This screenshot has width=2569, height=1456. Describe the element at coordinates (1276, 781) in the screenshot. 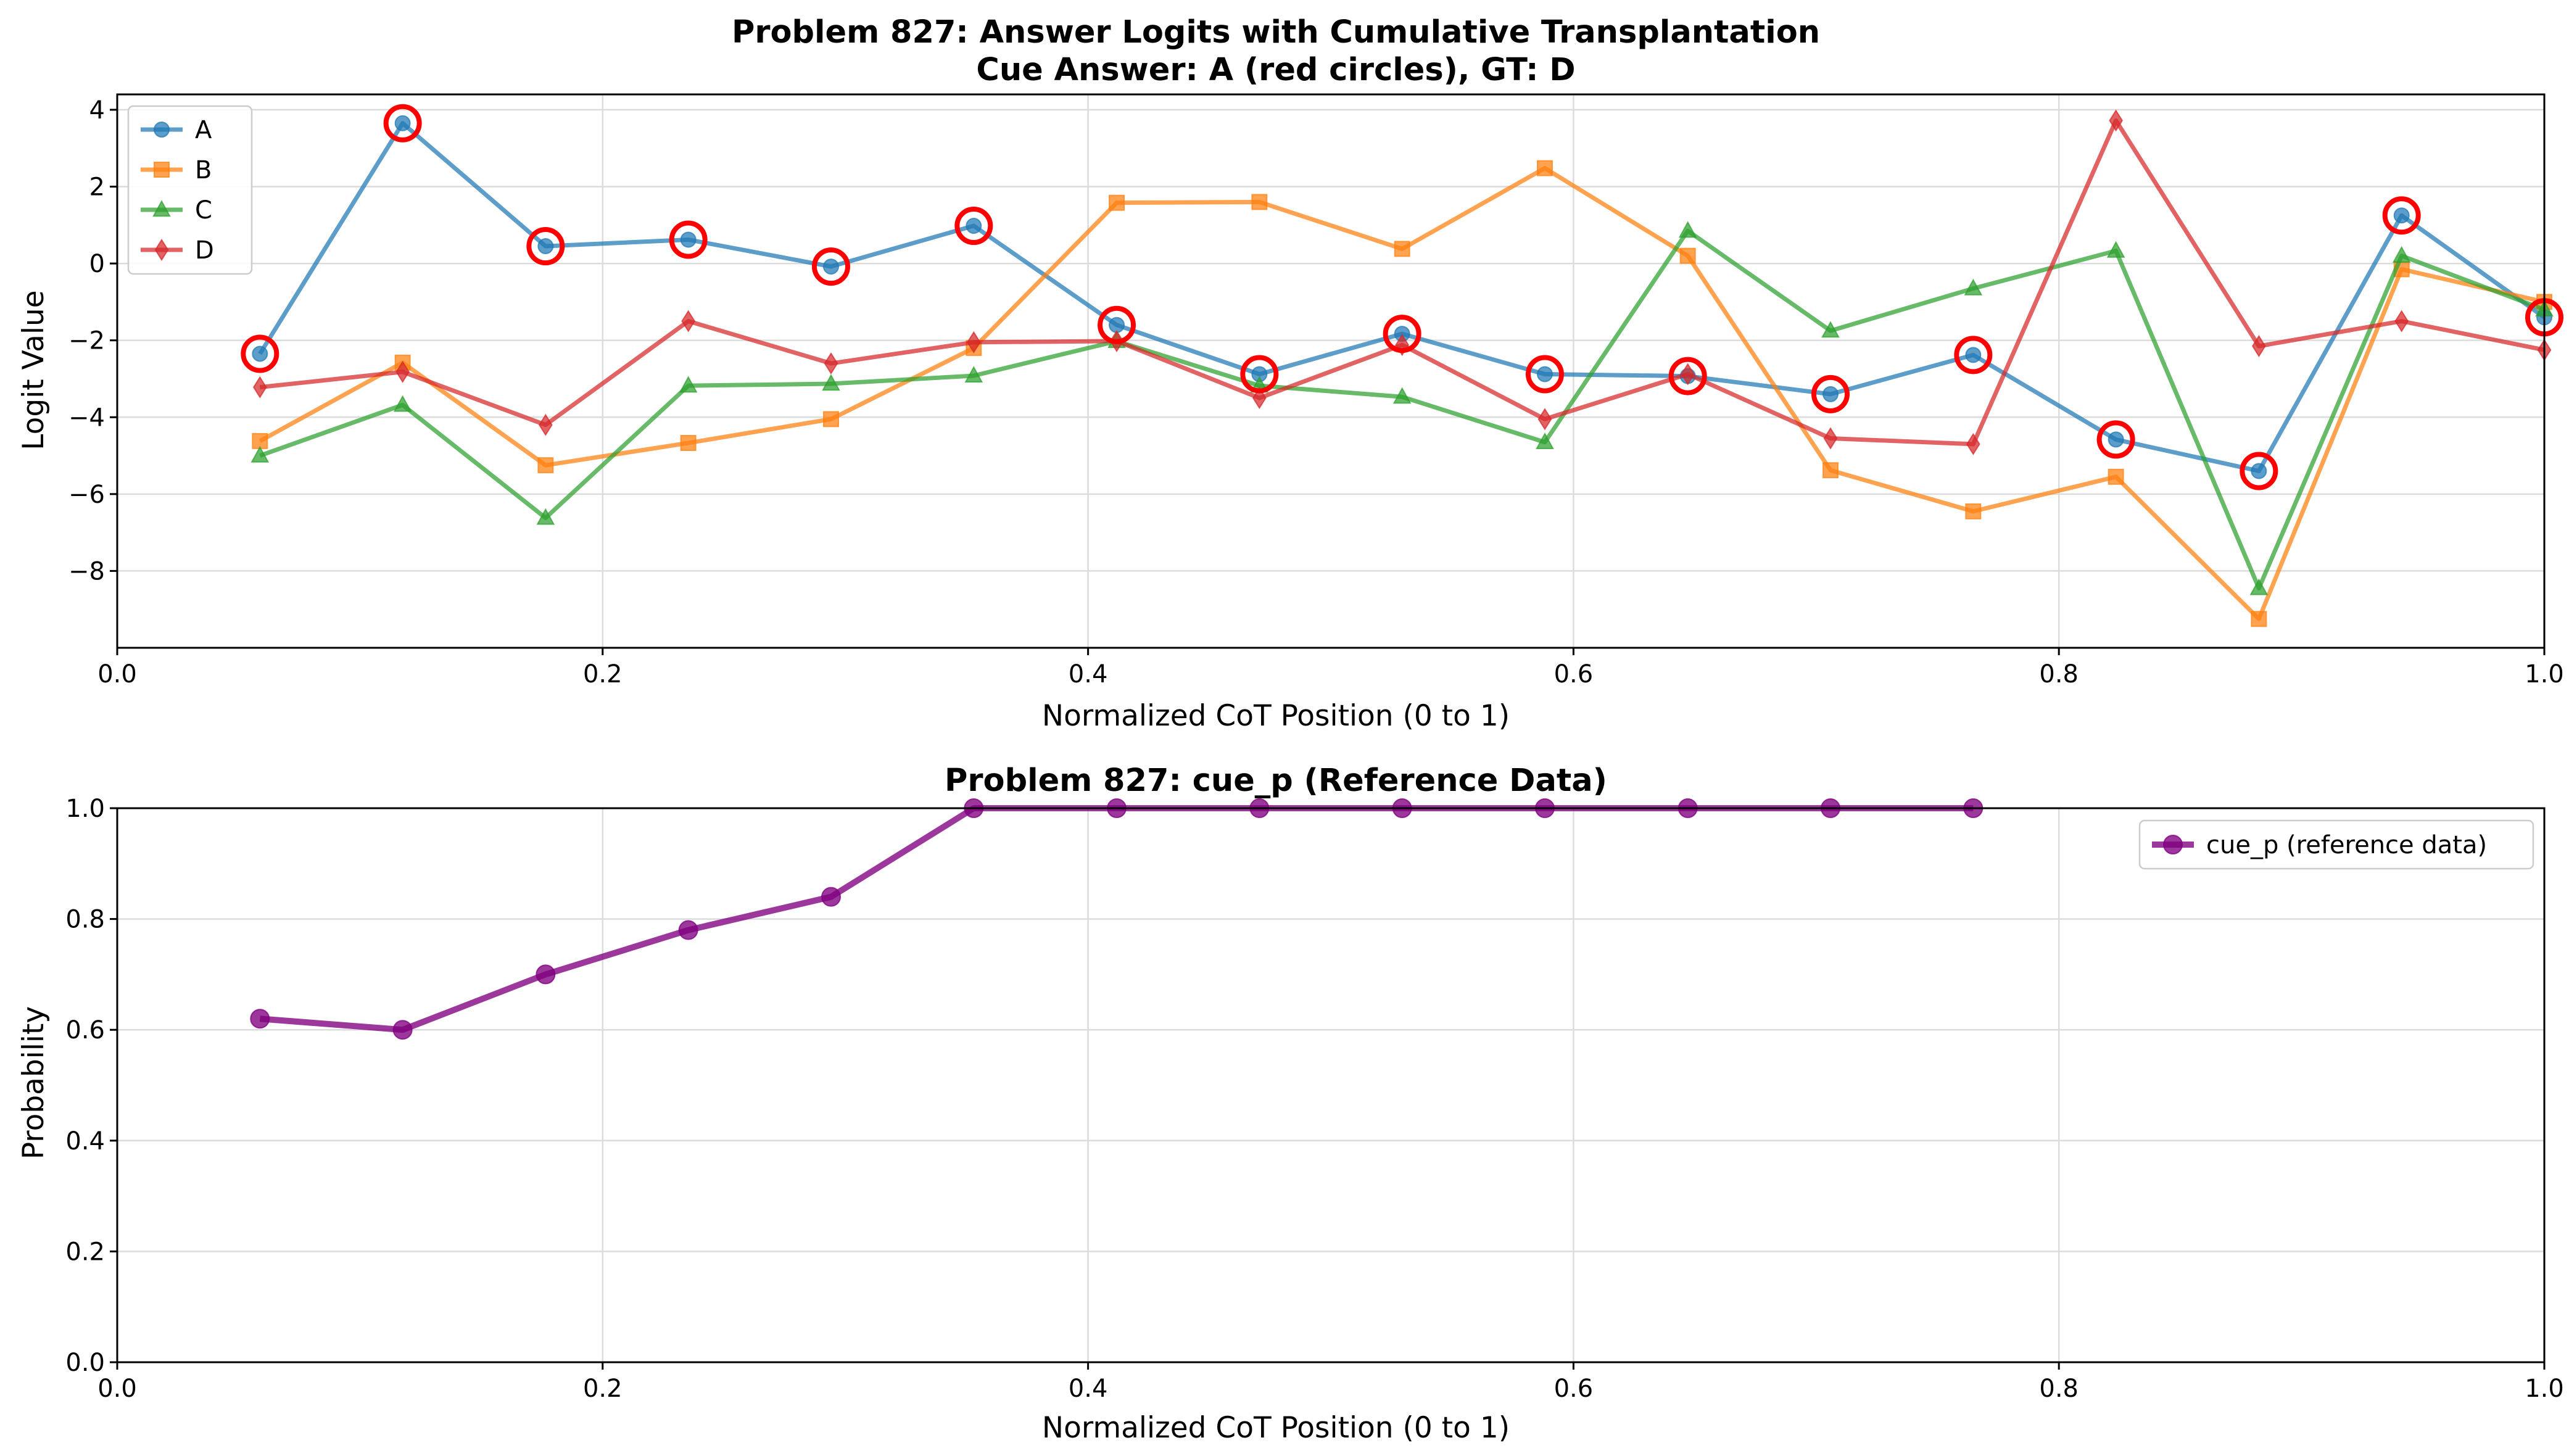

I see `chart-title: Problem 827: cue_p (Reference Data)` at that location.